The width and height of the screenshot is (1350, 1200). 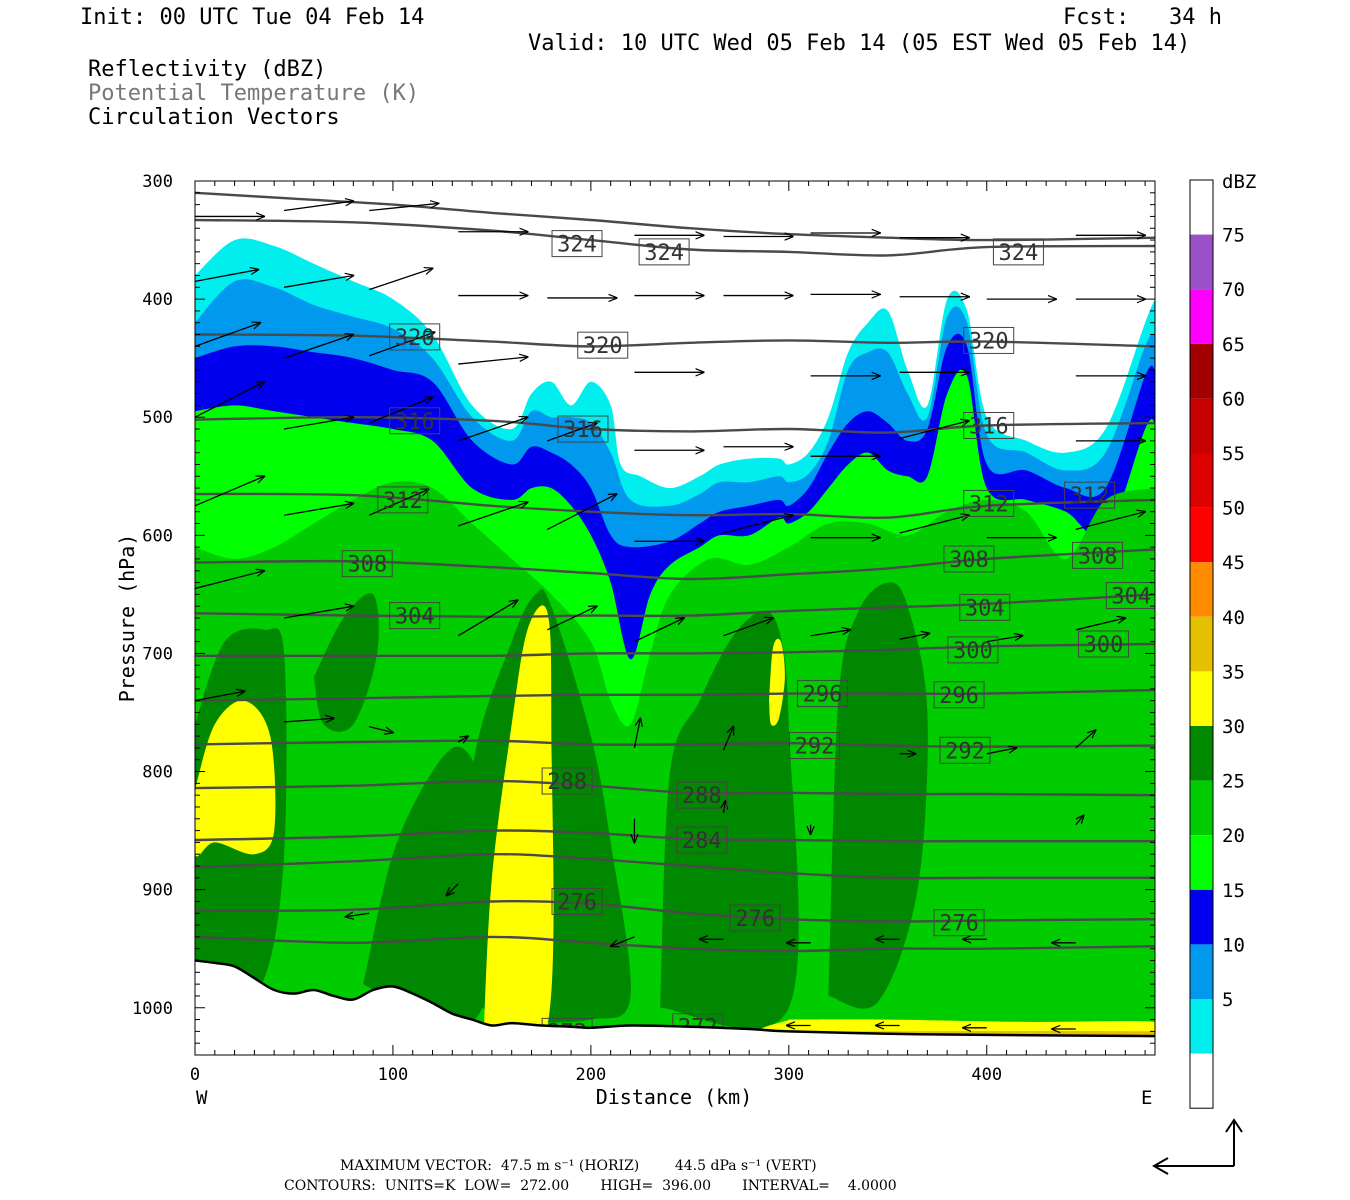 I want to click on core-30-dbz-lower, so click(x=425, y=885).